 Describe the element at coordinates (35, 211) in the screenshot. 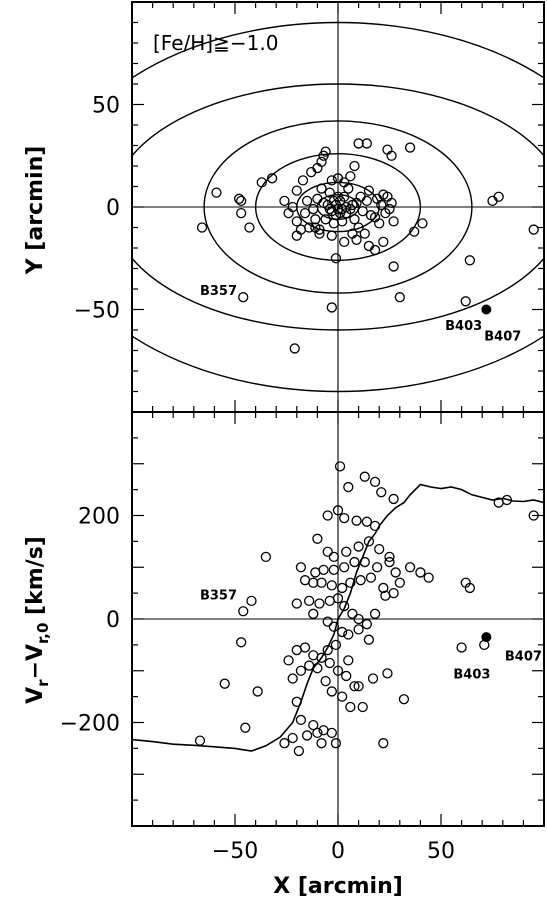

I see `y-axis-label-top: Y [arcmin]` at that location.